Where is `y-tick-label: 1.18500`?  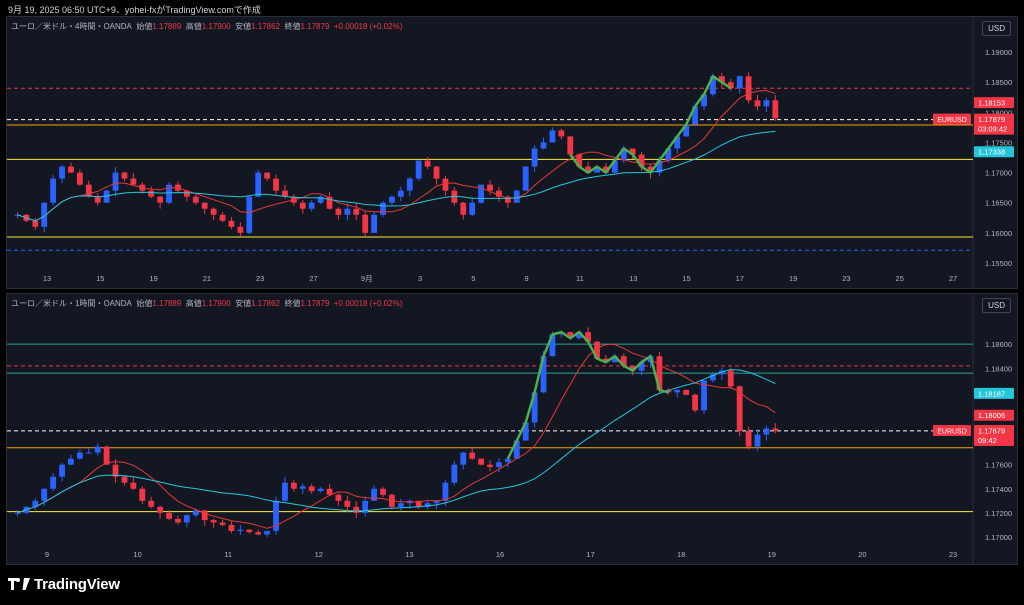 y-tick-label: 1.18500 is located at coordinates (998, 82).